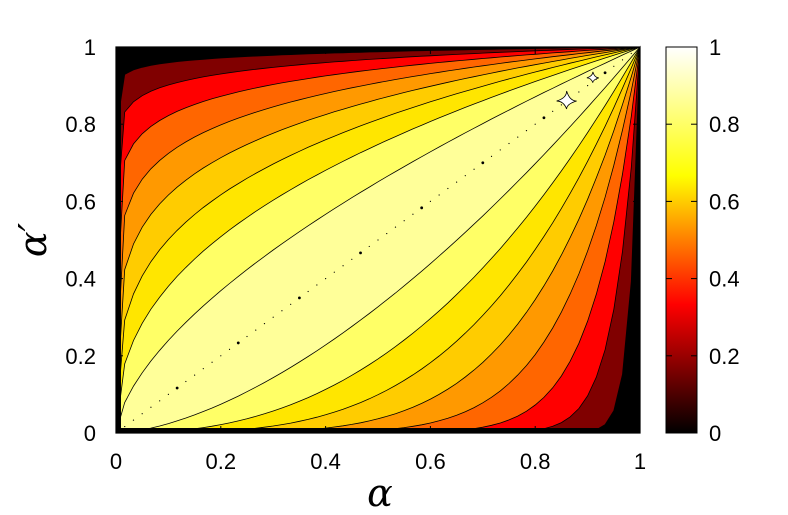 The image size is (788, 515). What do you see at coordinates (90, 433) in the screenshot?
I see `y-tick-label: 0` at bounding box center [90, 433].